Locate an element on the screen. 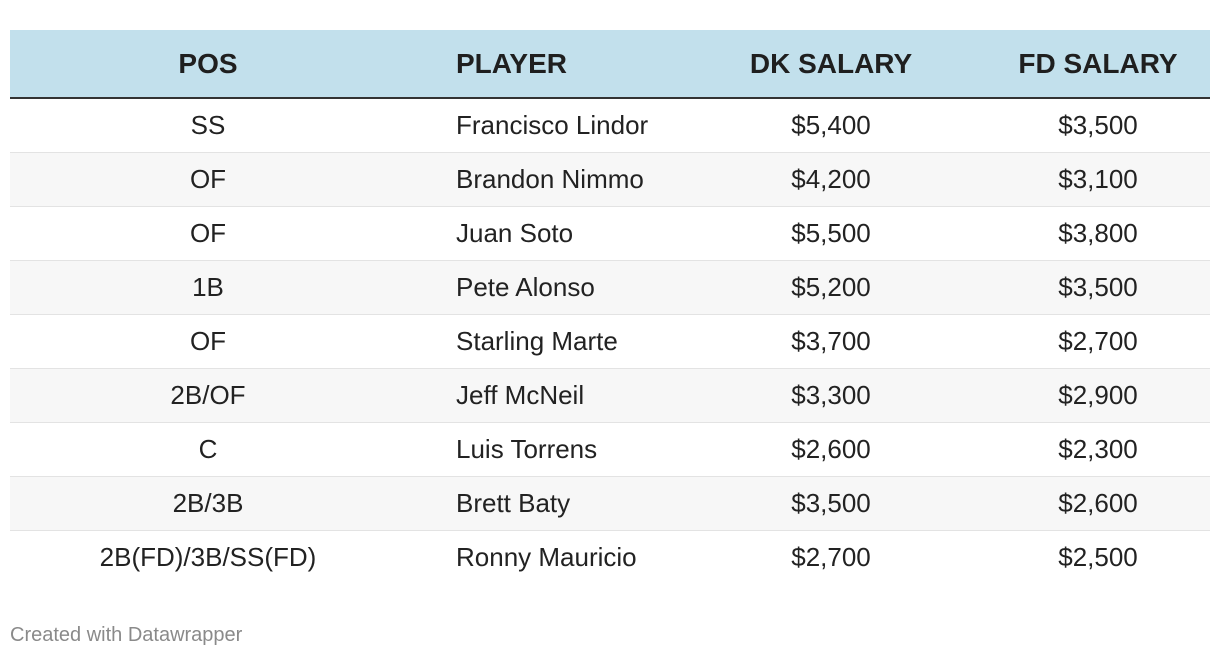 This screenshot has height=660, width=1220. cell-player: Luis Torrens is located at coordinates (541, 449).